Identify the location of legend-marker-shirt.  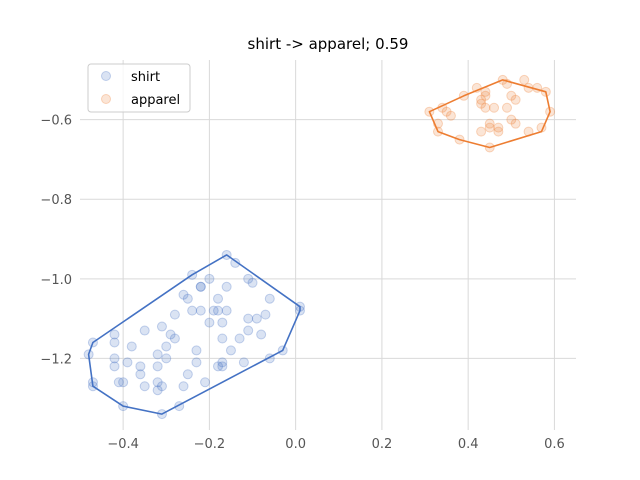
(106, 76).